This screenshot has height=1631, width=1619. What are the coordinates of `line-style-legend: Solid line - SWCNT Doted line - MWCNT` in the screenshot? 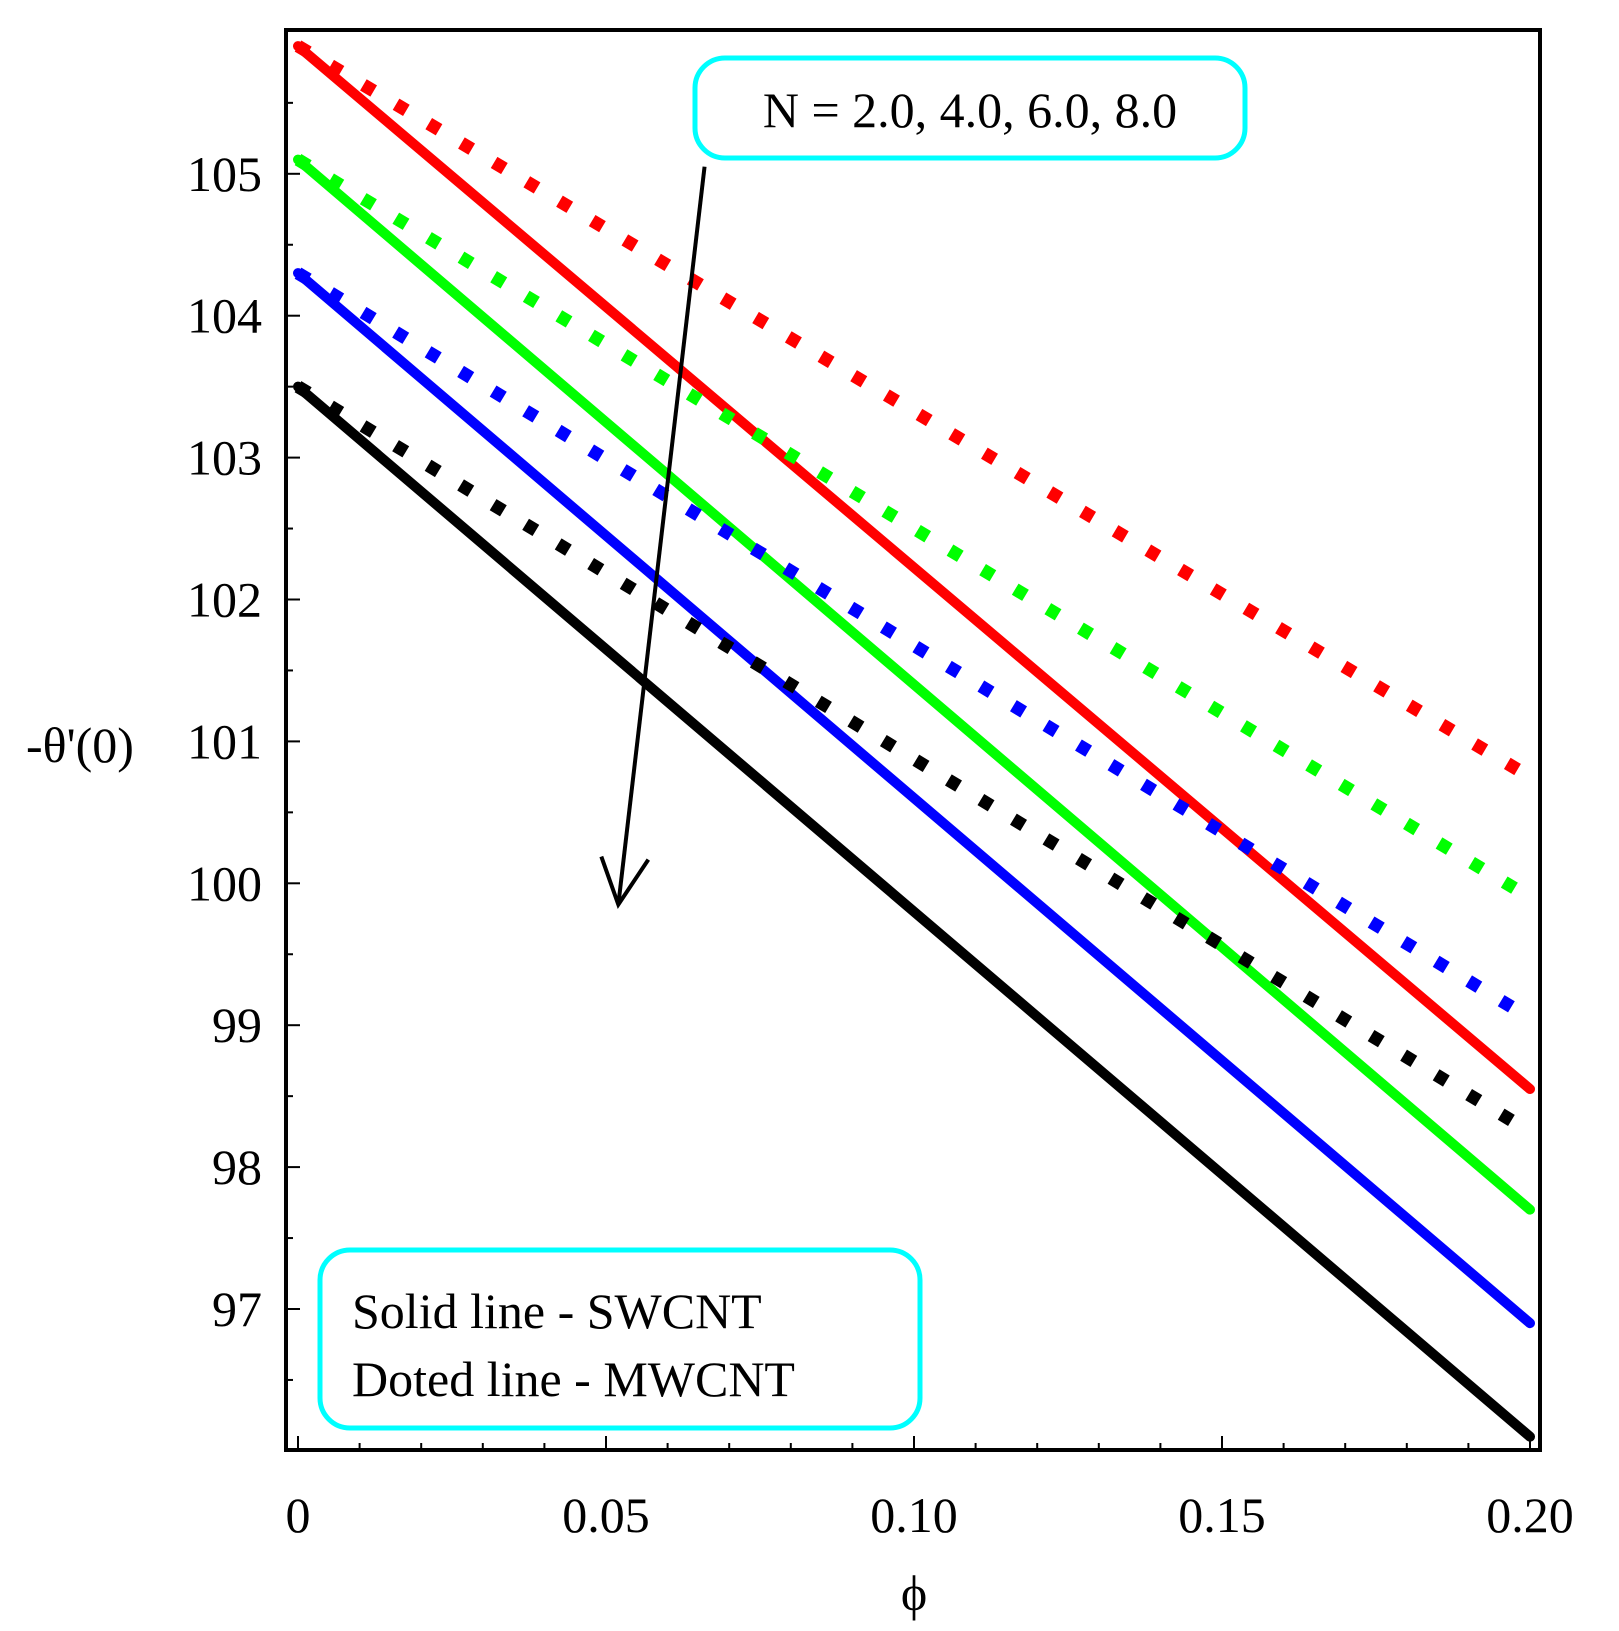 It's located at (620, 1339).